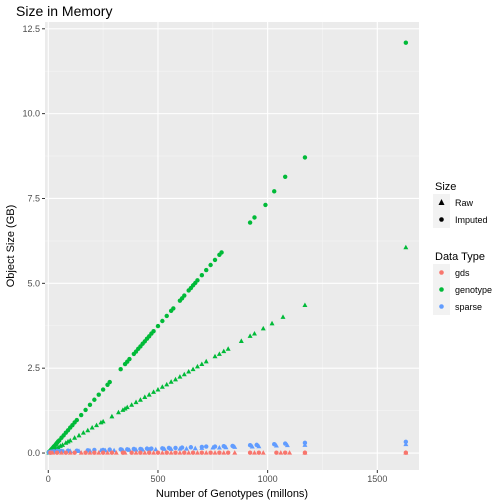  Describe the element at coordinates (31, 29) in the screenshot. I see `y-tick-label: 12.5` at that location.